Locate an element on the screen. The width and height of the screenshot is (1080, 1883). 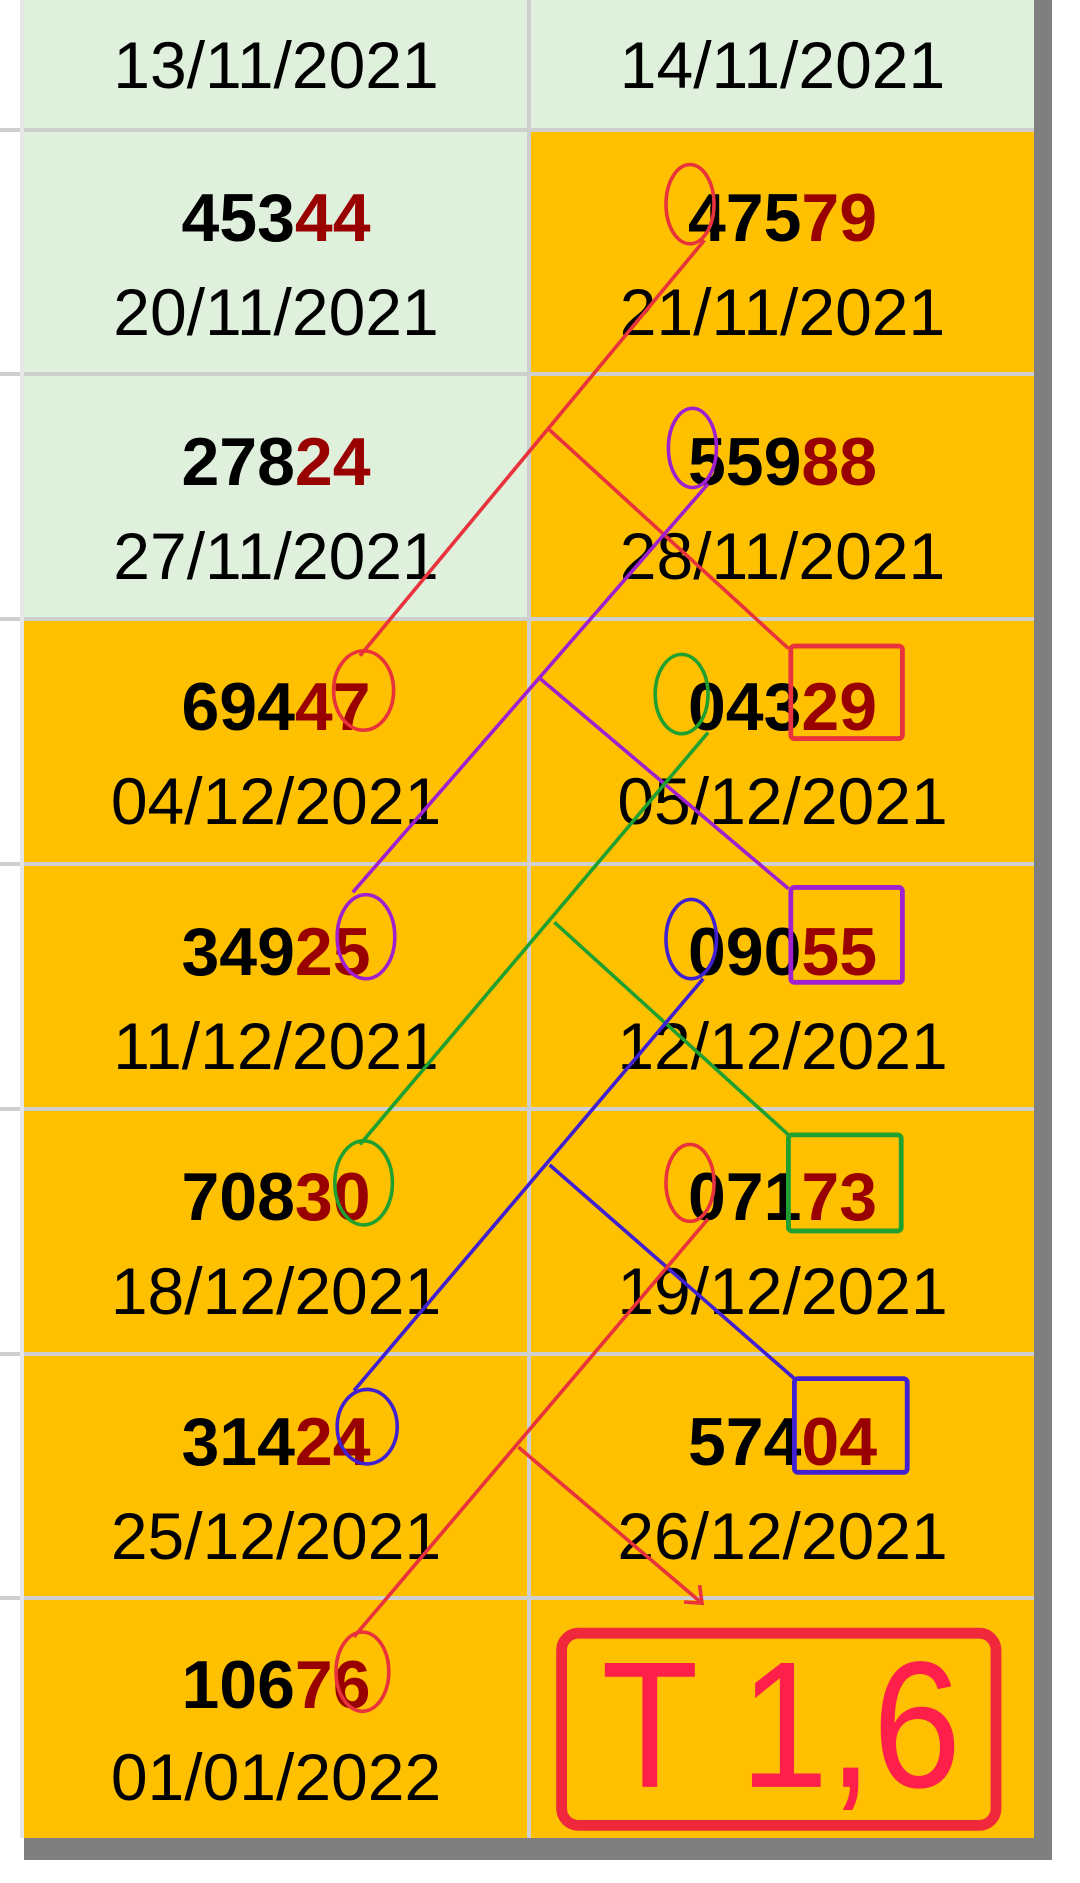
table-cell-left: 34925 11/12/2021 is located at coordinates (276, 986).